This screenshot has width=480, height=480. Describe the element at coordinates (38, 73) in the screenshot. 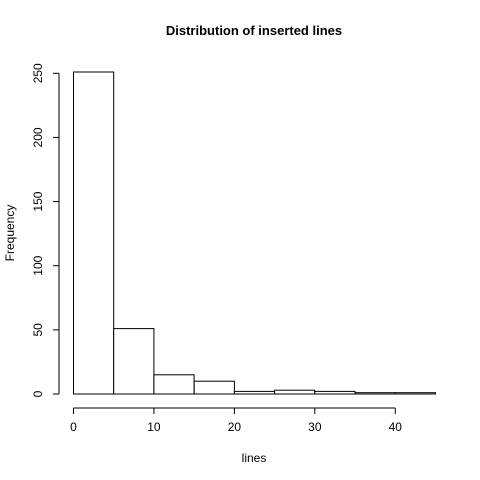

I see `y-tick-label: 250` at that location.